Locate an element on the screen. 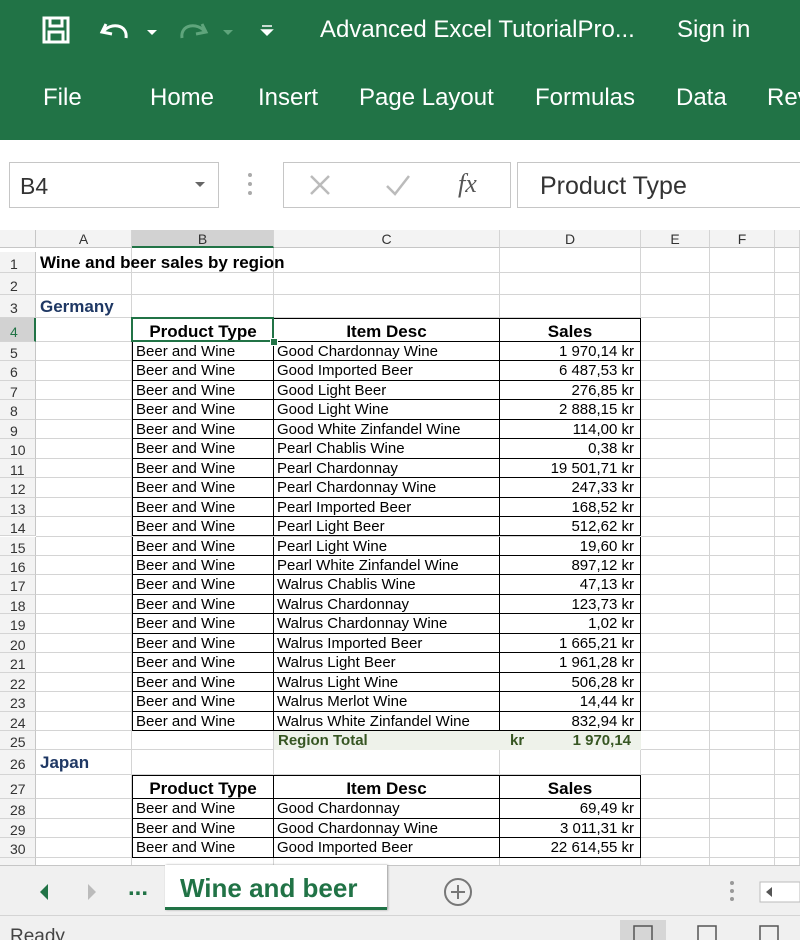 The image size is (800, 940). table-cell: Pearl Chablis Wine is located at coordinates (387, 449).